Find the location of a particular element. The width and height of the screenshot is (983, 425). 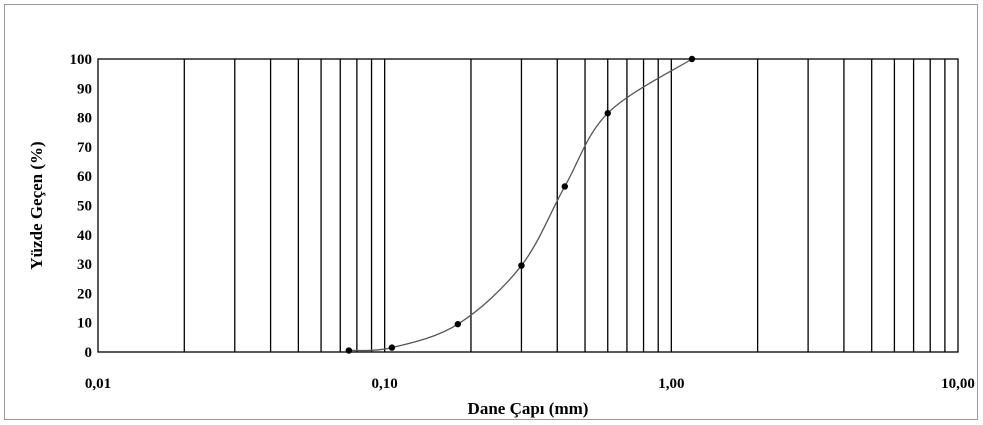

x-tick-label: 0,01 is located at coordinates (98, 384).